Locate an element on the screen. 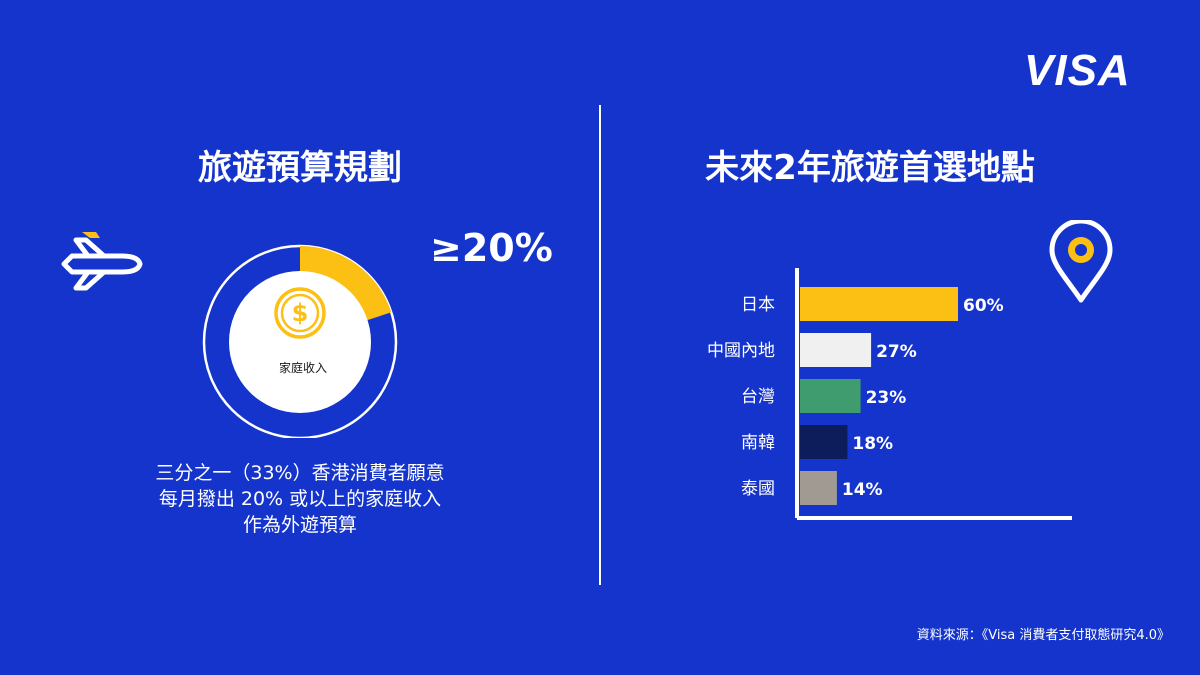  airplane-icon is located at coordinates (98, 263).